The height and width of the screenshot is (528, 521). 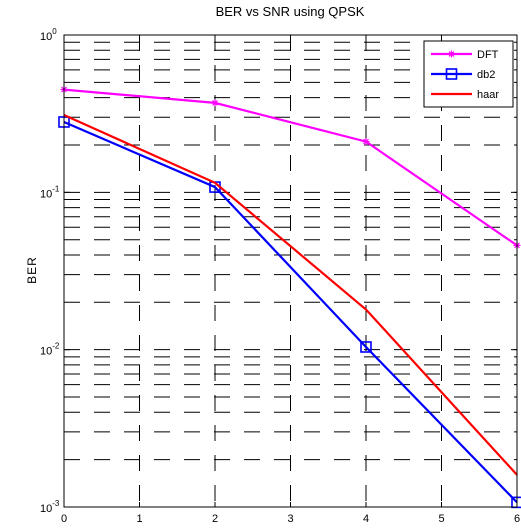 I want to click on data-point-db2, so click(x=366, y=347).